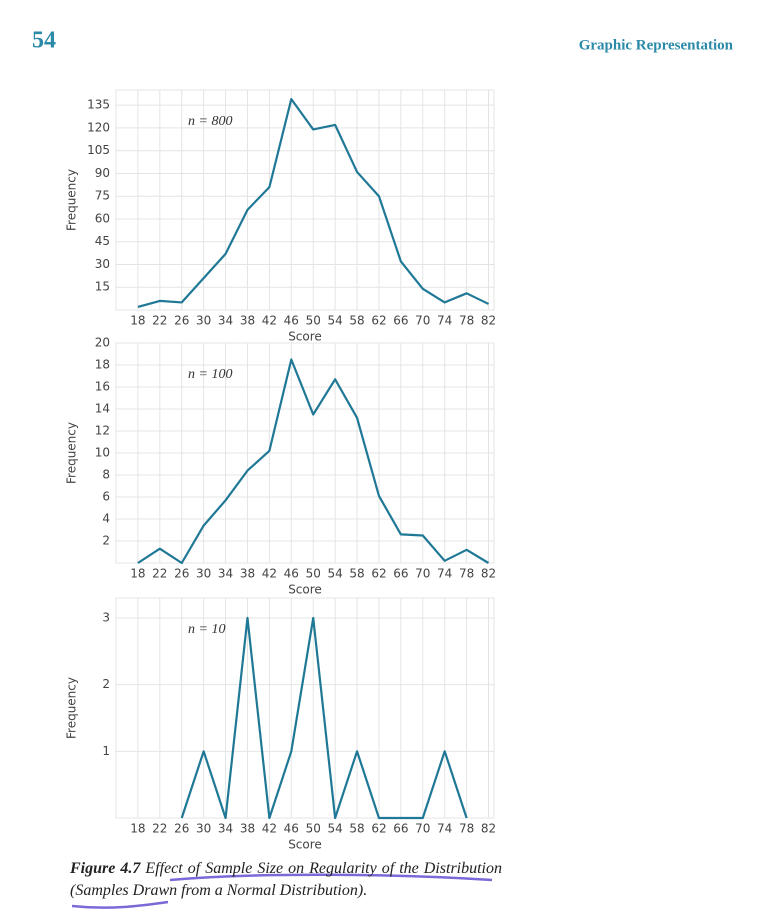 This screenshot has height=924, width=763. I want to click on y-tick-label: 90, so click(102, 173).